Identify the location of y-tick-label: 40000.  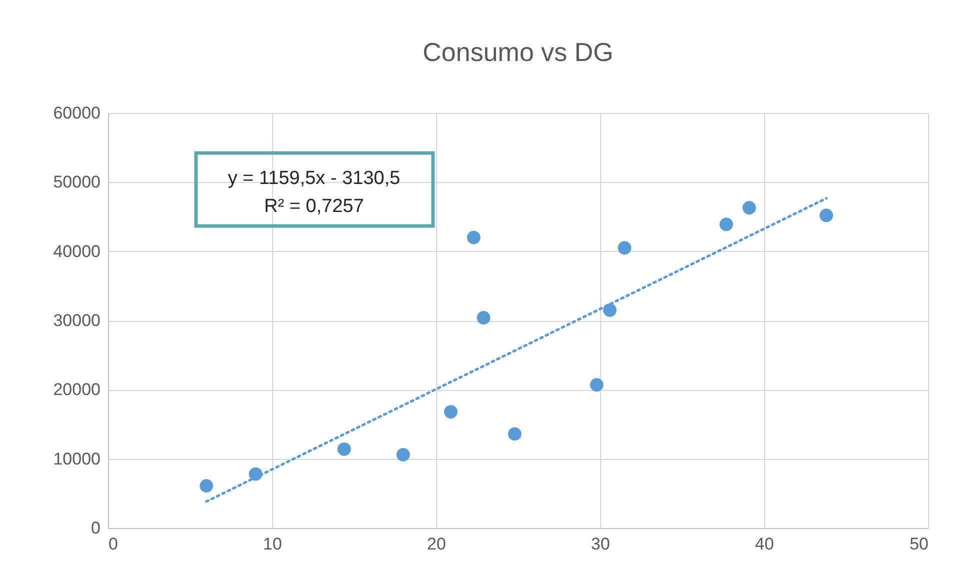
(76, 251).